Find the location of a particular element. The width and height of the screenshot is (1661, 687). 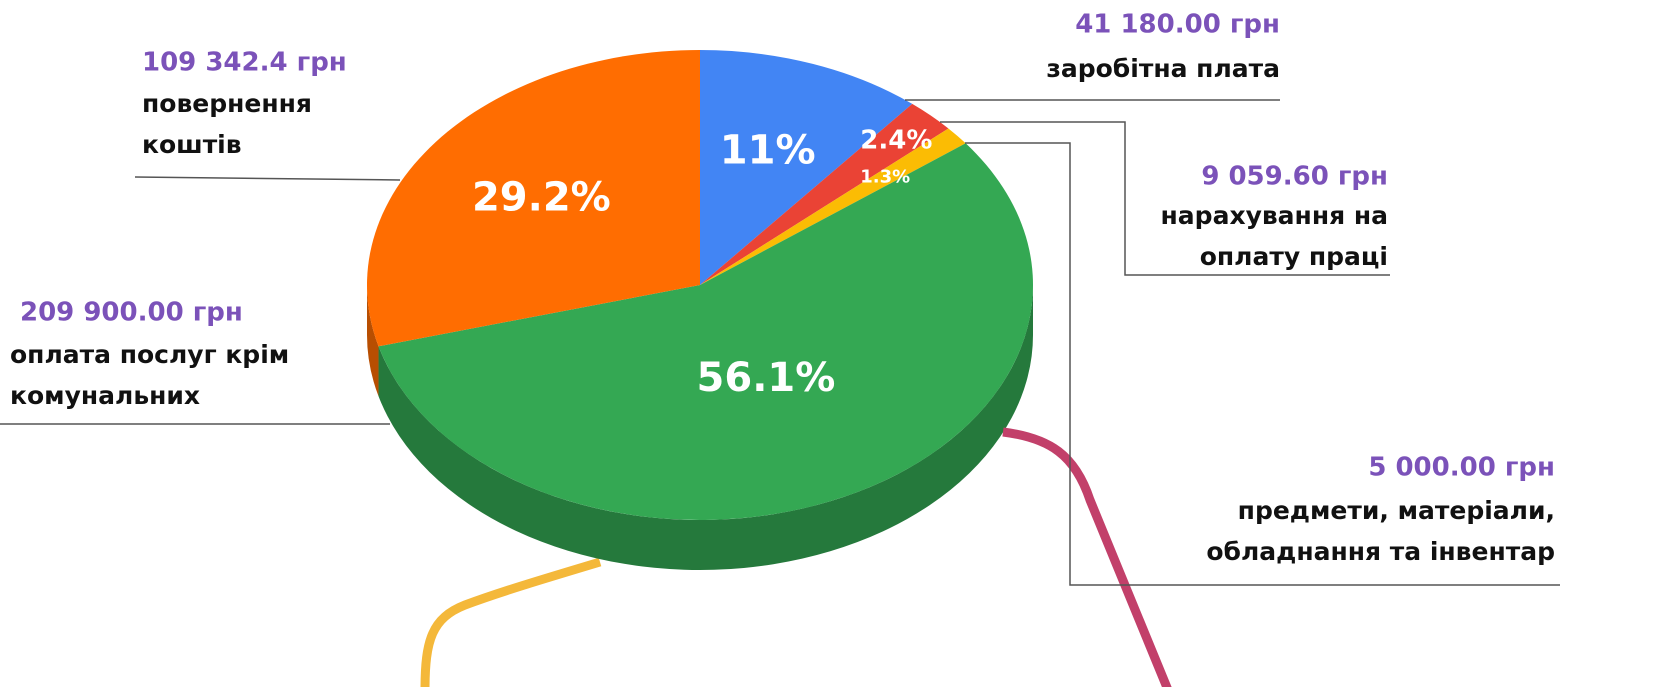

value-label: 11% is located at coordinates (768, 150).